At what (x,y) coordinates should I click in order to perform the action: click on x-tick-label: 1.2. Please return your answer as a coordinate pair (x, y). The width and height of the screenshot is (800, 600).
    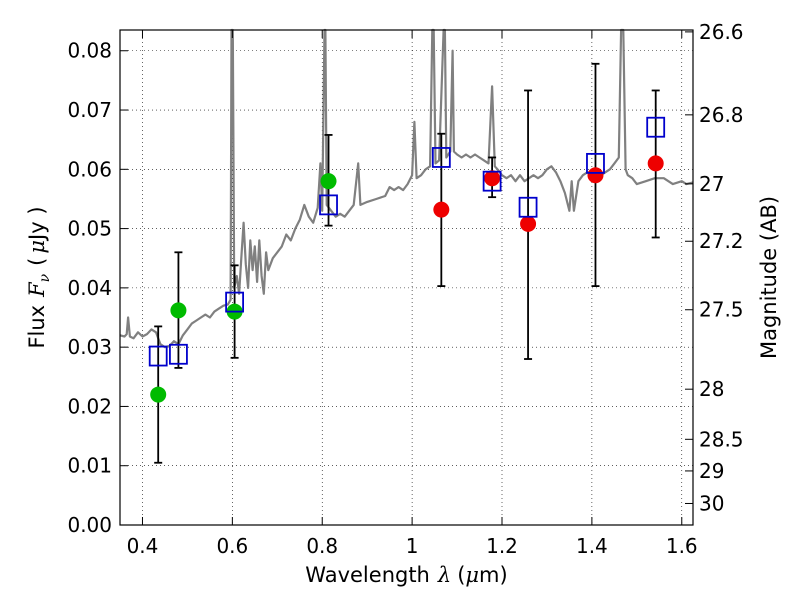
    Looking at the image, I should click on (502, 546).